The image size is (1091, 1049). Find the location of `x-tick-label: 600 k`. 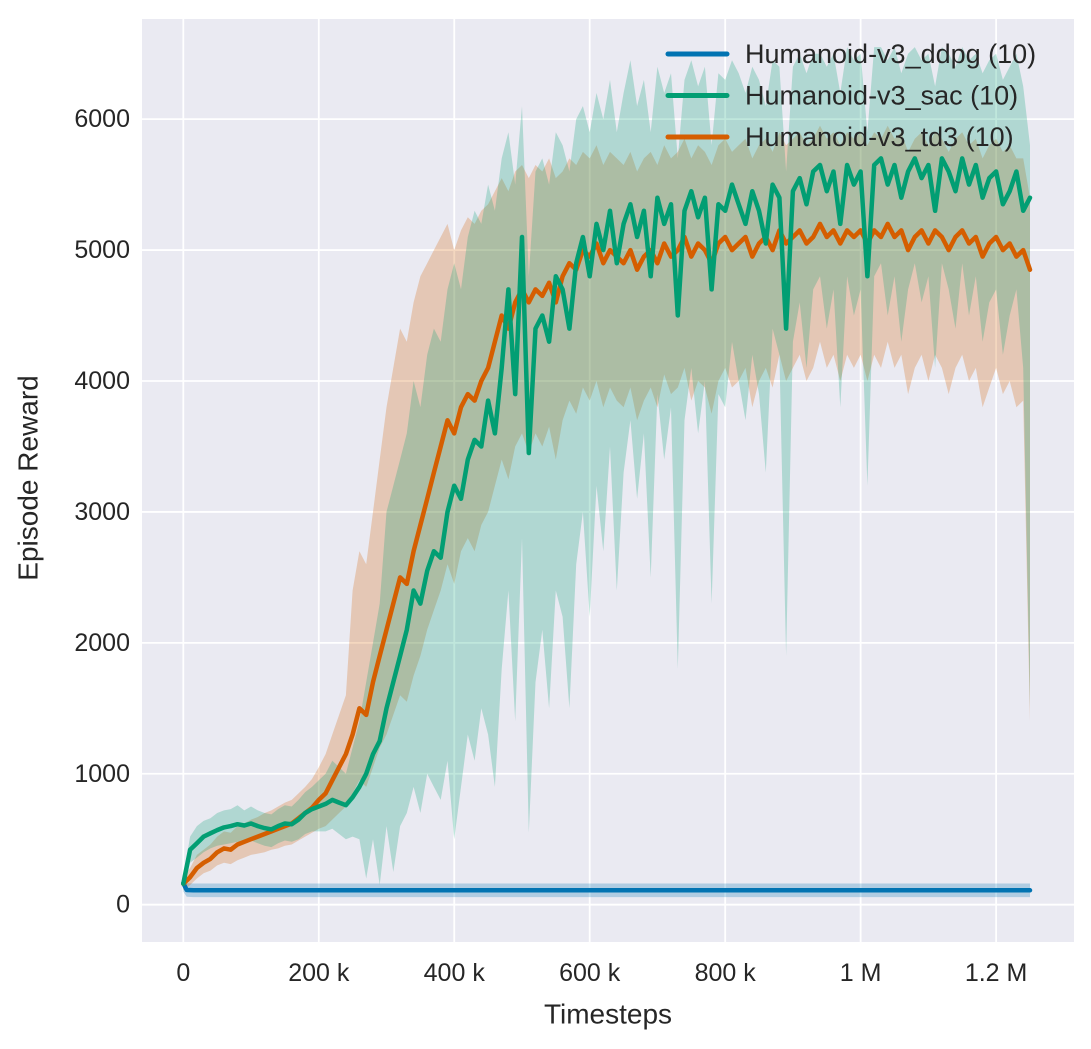

x-tick-label: 600 k is located at coordinates (590, 973).